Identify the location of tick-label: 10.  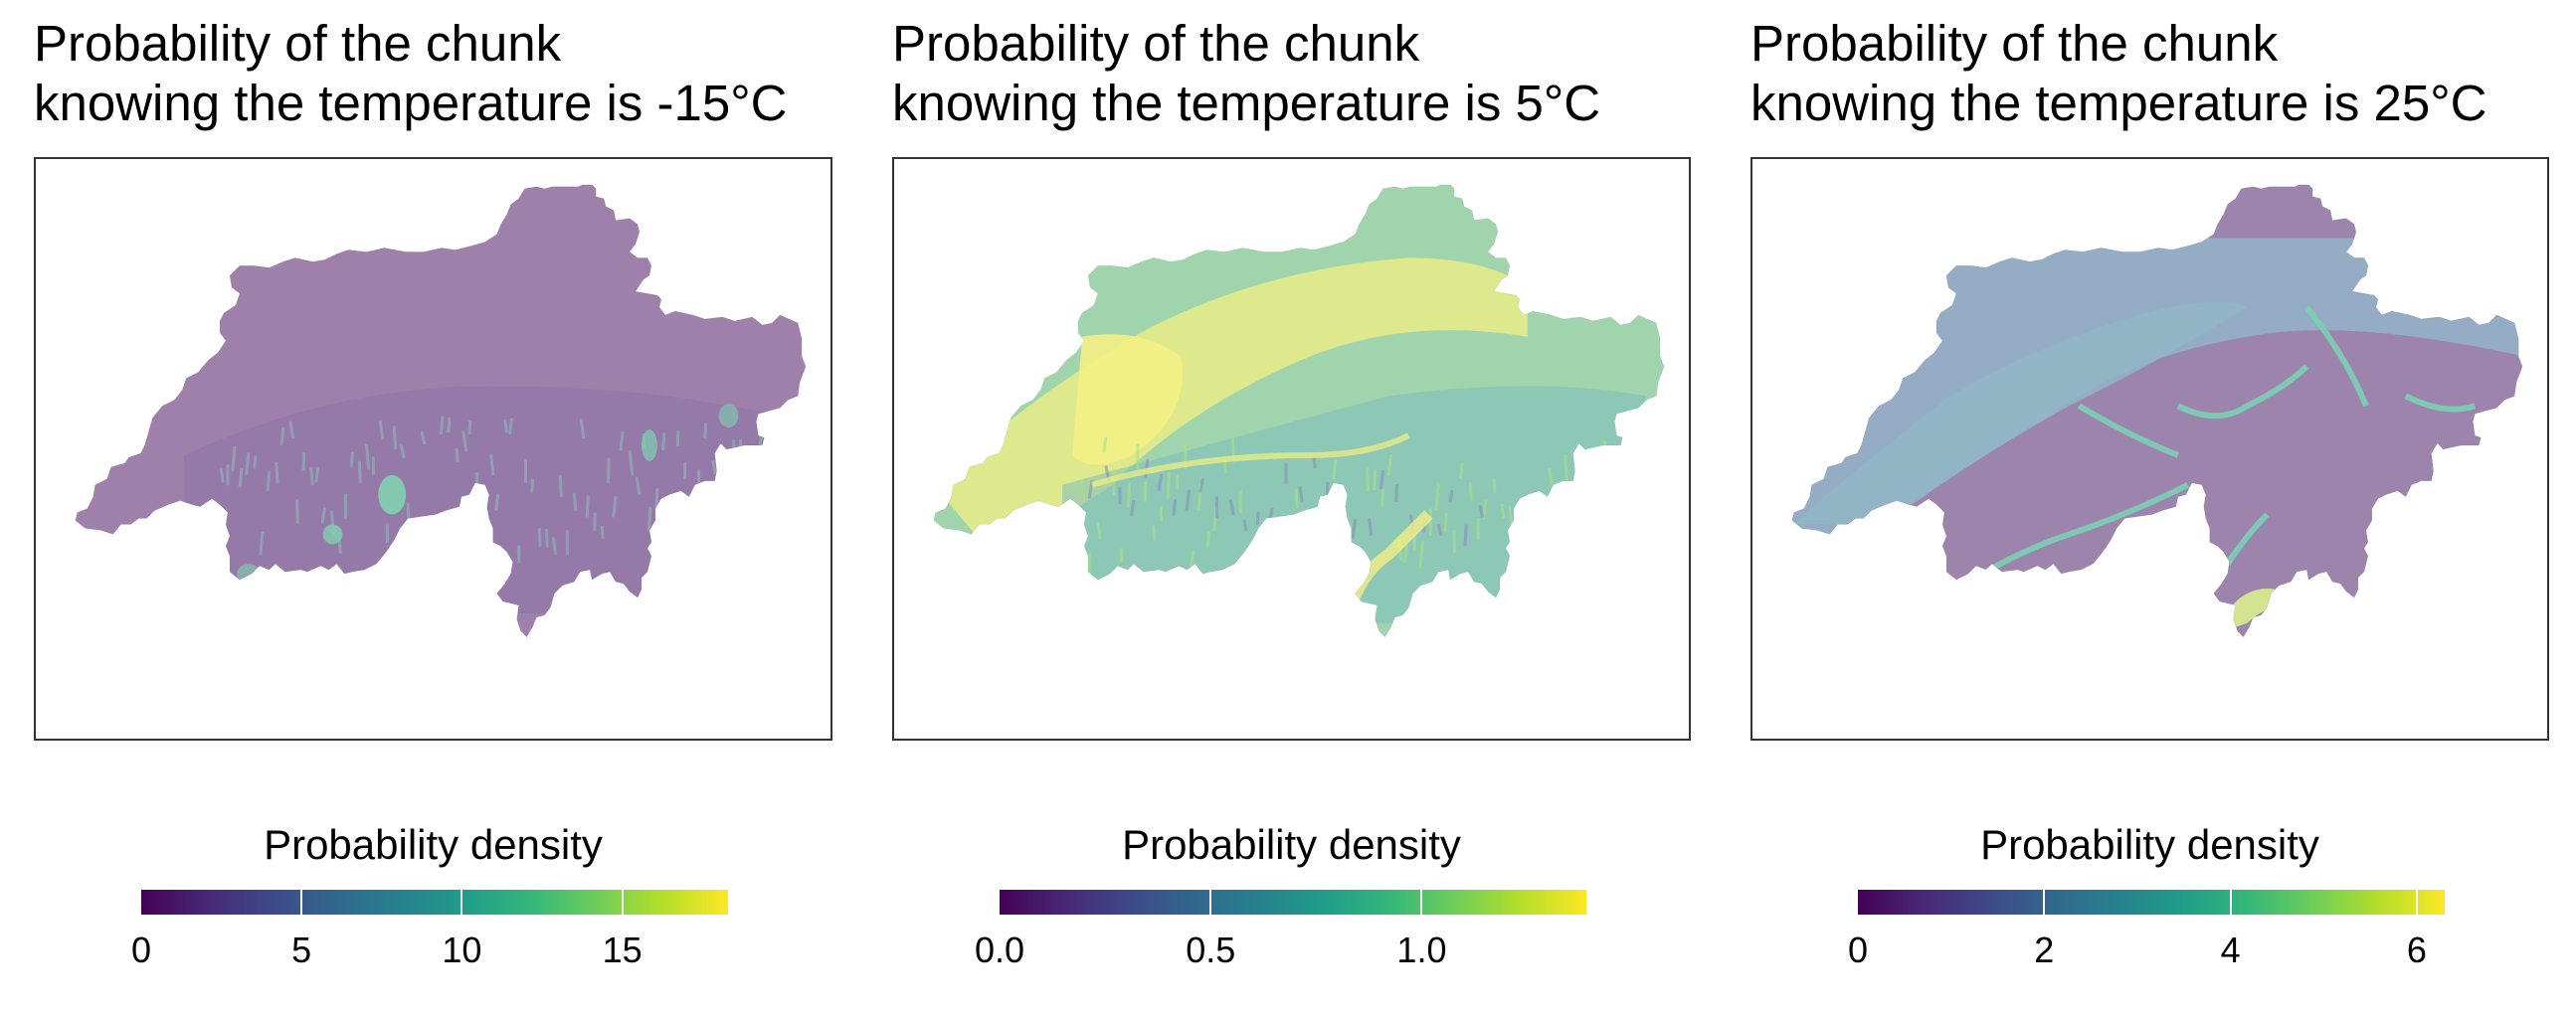
(462, 950).